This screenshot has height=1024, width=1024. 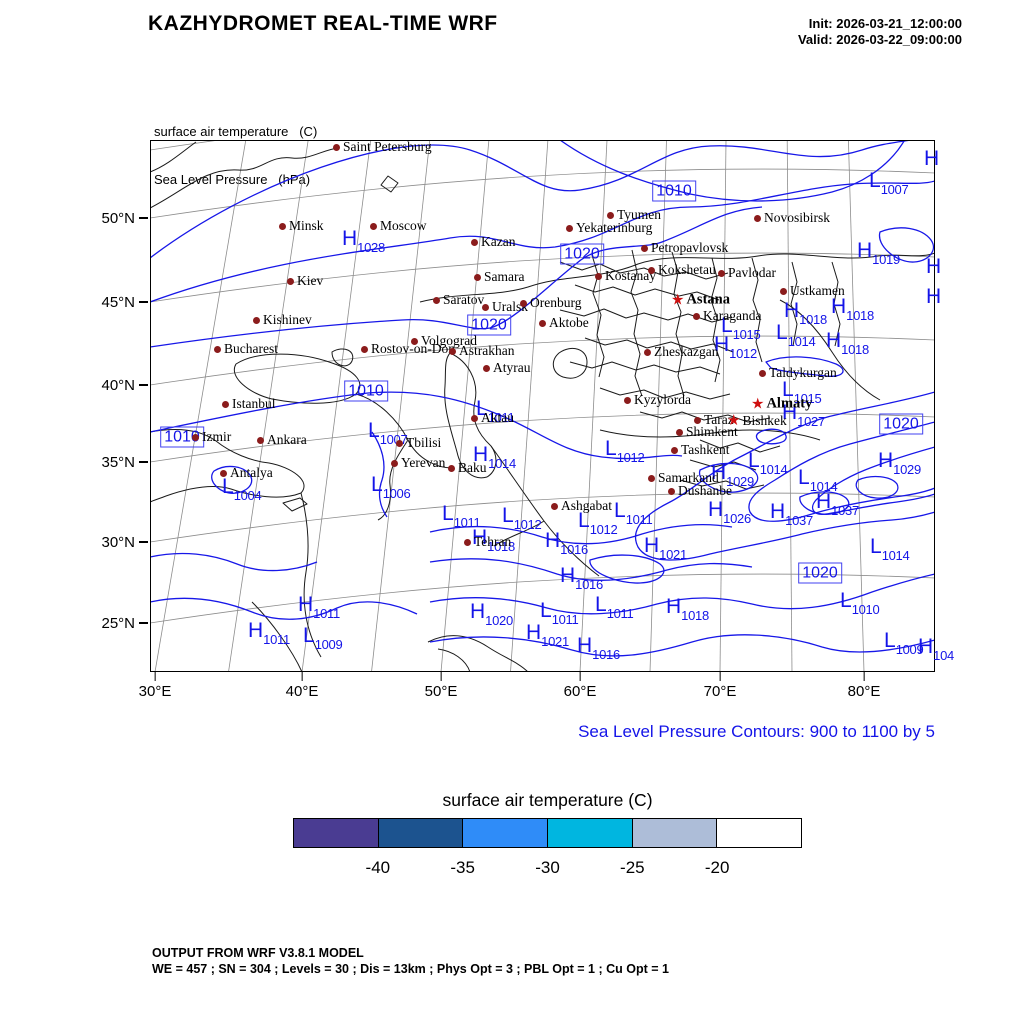 I want to click on latitude-tick: 50°N, so click(x=117, y=218).